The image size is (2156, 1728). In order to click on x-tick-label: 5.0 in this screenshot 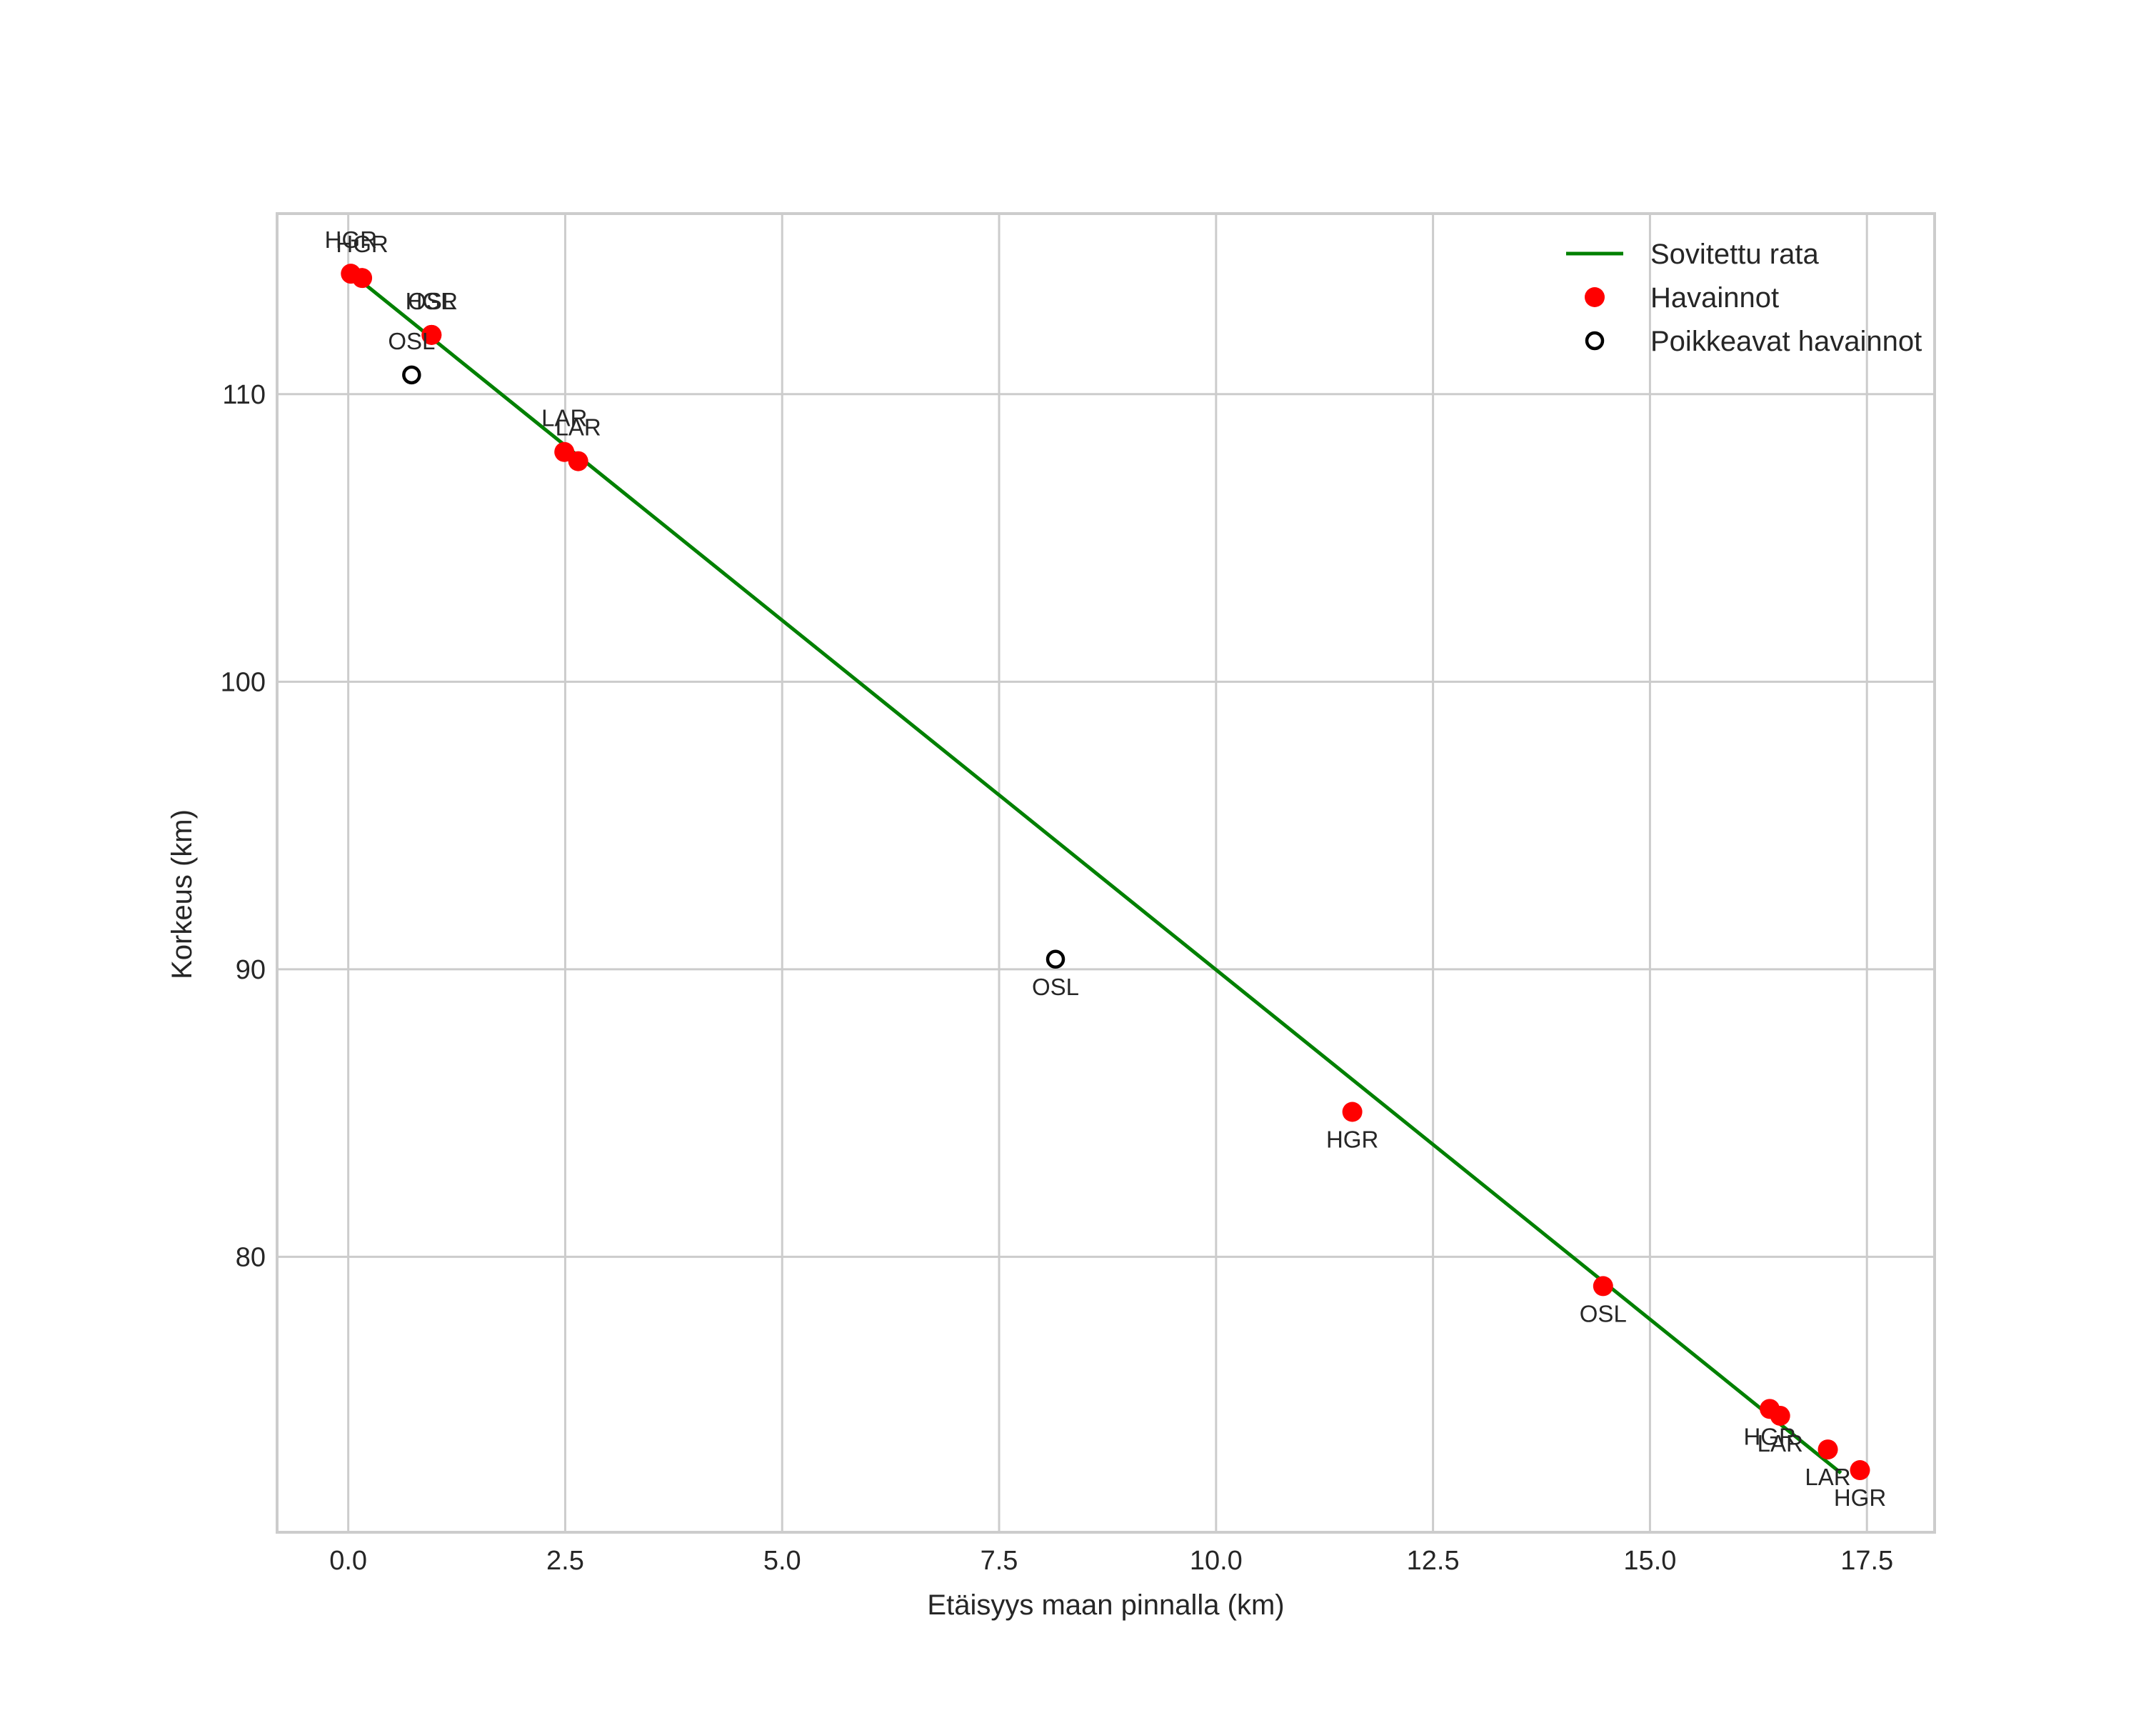, I will do `click(782, 1561)`.